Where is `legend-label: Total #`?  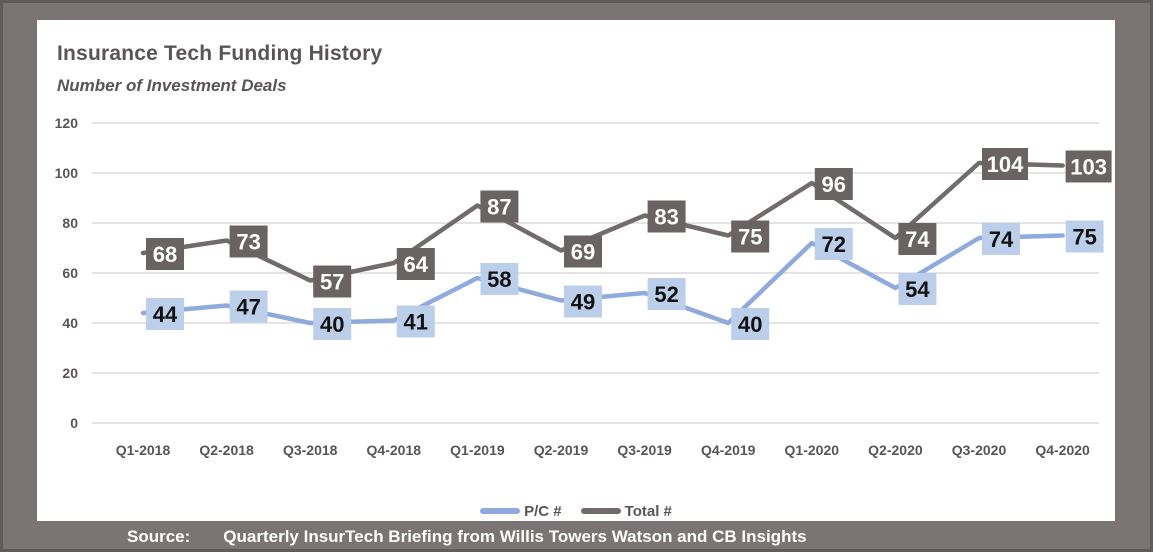
legend-label: Total # is located at coordinates (648, 511).